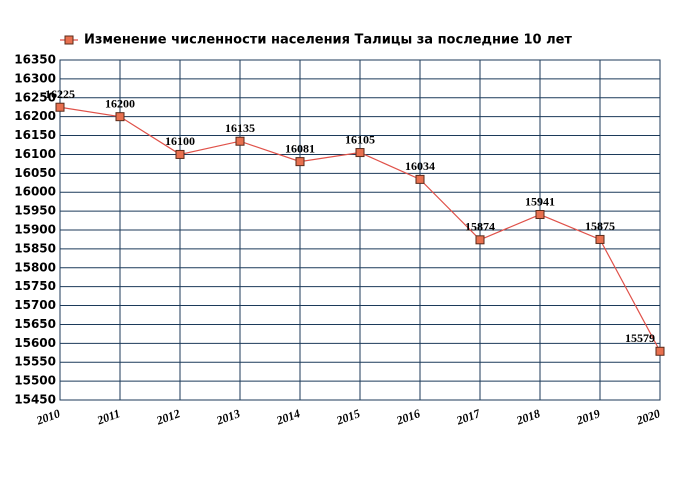 This screenshot has width=680, height=500. I want to click on x-tick-label: 2013, so click(228, 417).